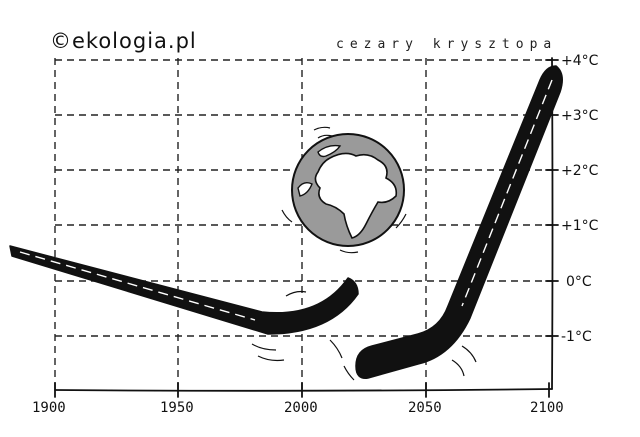 This screenshot has width=640, height=437. I want to click on credit-text: ©ekologia.pl, so click(123, 41).